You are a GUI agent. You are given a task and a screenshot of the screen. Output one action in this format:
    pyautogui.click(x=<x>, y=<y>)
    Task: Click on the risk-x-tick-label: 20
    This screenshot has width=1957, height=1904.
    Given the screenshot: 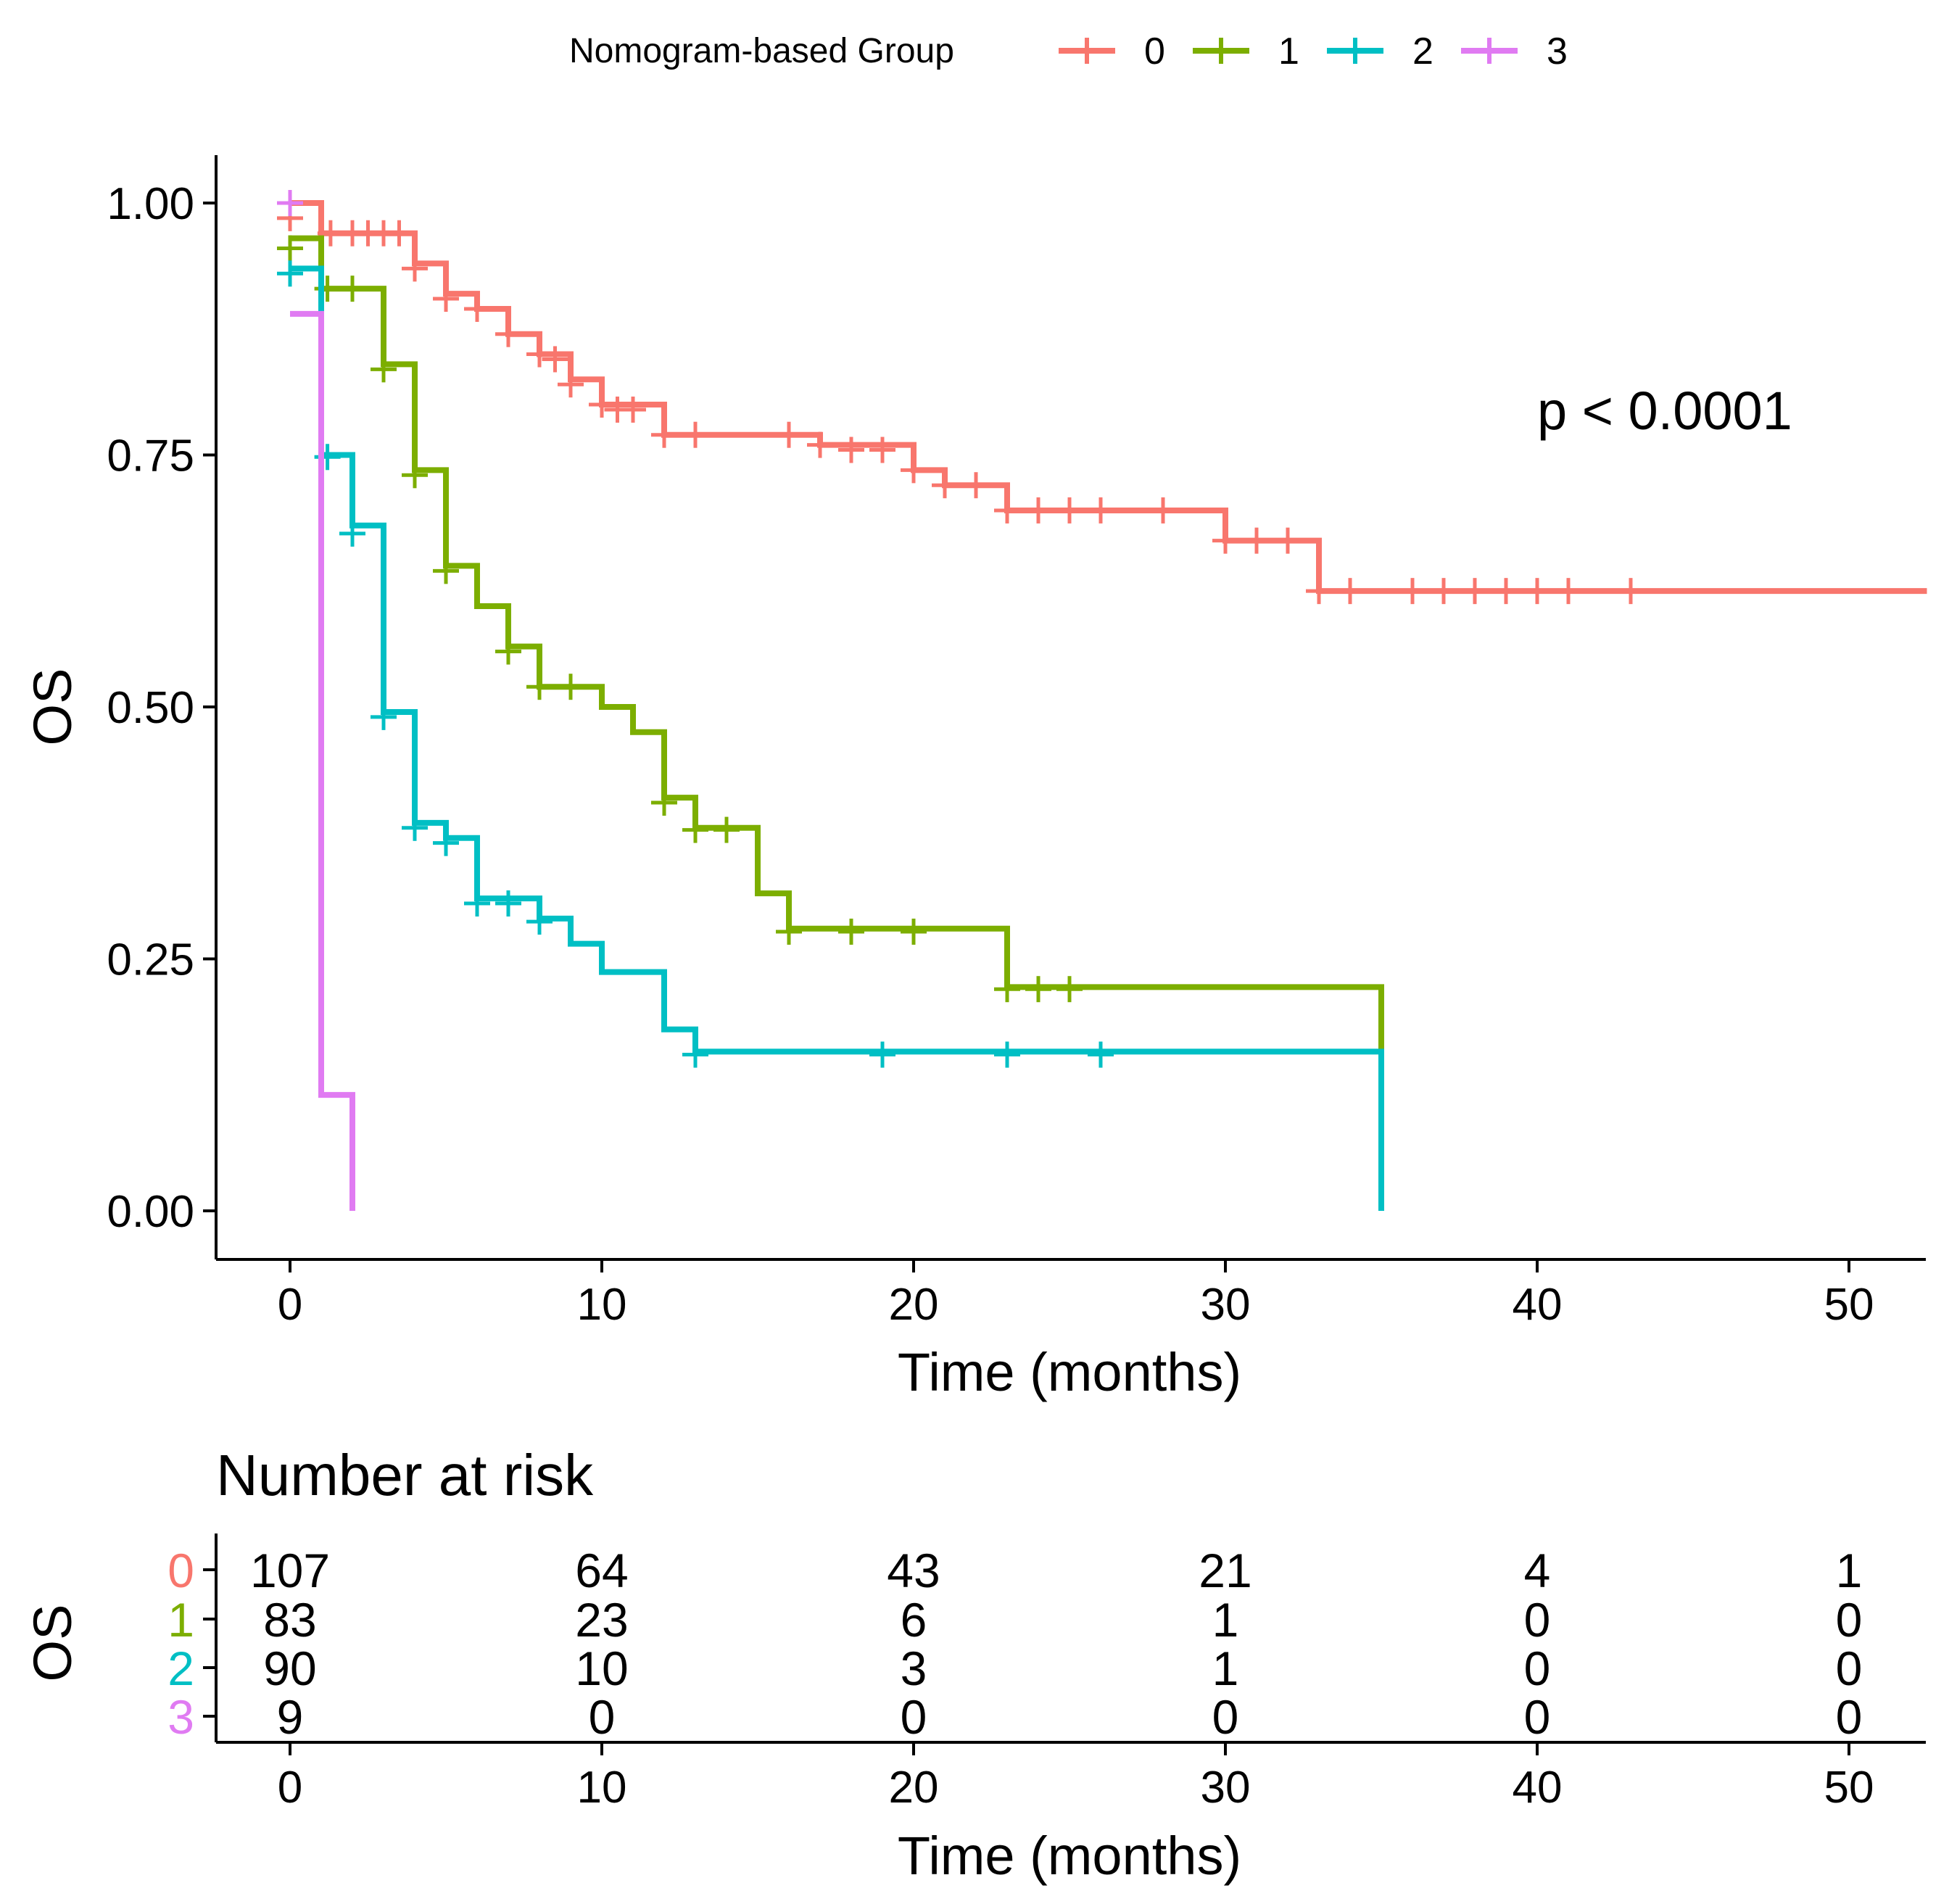 What is the action you would take?
    pyautogui.click(x=914, y=1788)
    